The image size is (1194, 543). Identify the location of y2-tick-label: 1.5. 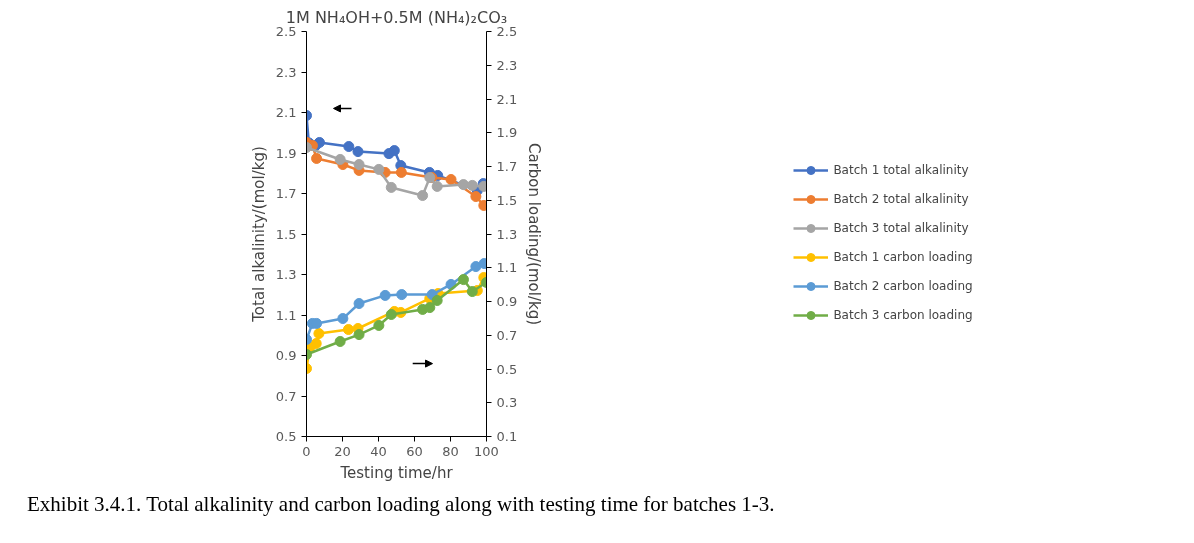
(507, 200).